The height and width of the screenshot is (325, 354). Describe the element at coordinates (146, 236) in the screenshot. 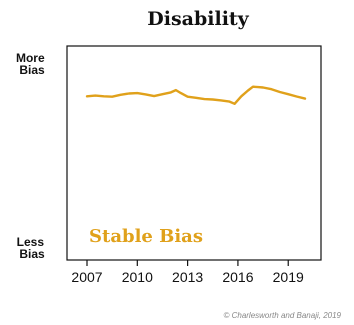

I see `stable-bias-annotation: Stable Bias` at that location.